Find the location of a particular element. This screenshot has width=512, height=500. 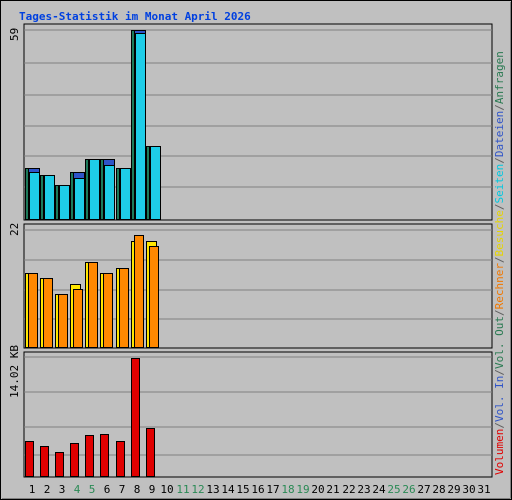

legend-entry: Rechner is located at coordinates (499, 286).